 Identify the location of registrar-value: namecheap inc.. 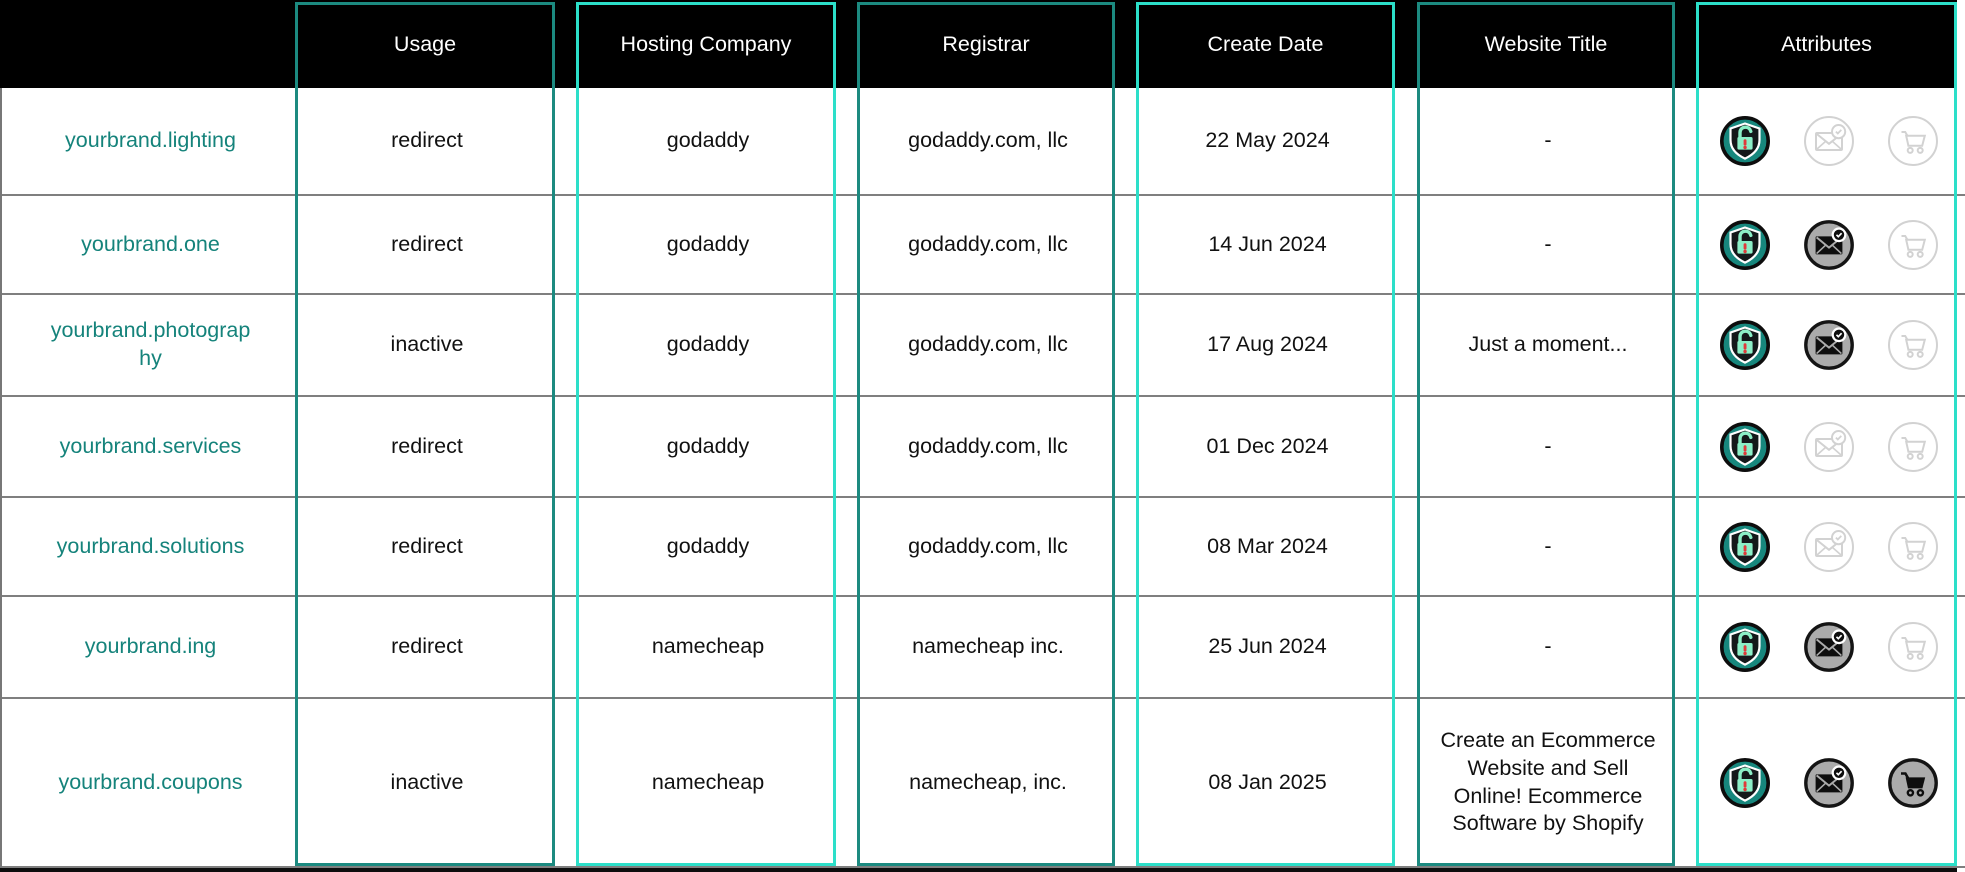
(988, 646).